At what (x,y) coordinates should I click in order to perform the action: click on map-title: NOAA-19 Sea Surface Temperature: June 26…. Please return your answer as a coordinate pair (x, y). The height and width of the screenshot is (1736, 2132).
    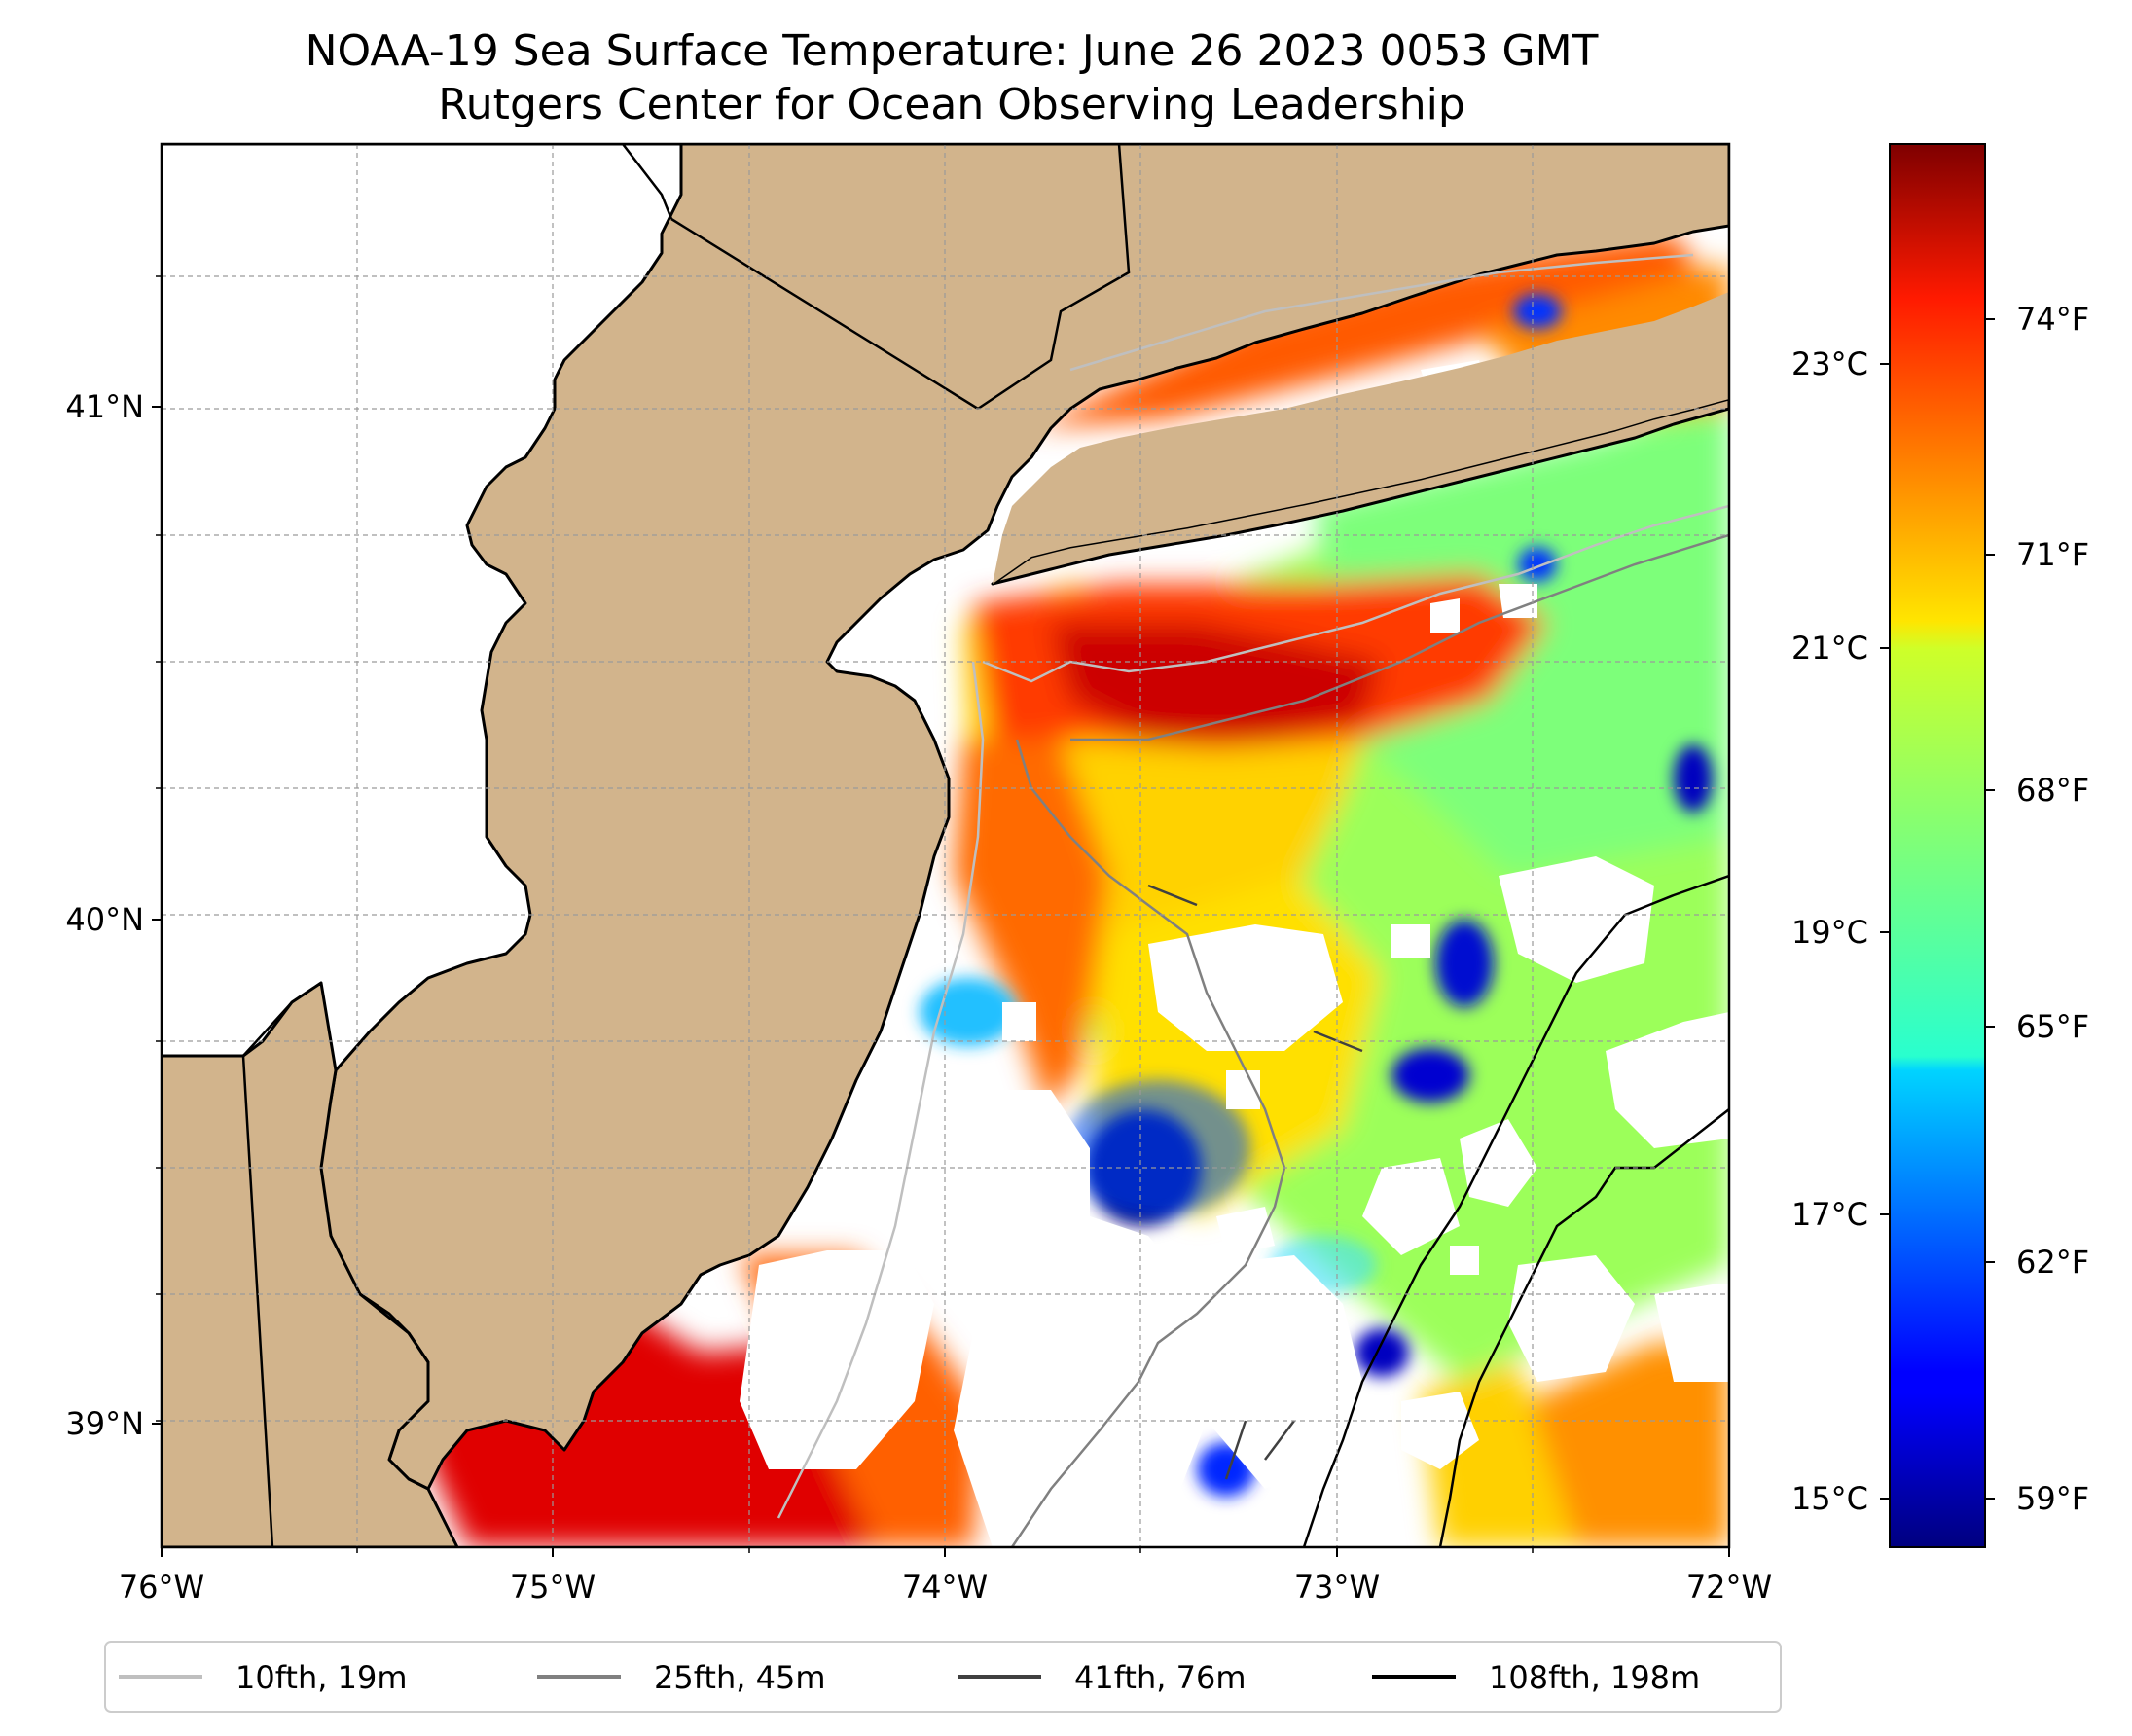
    Looking at the image, I should click on (953, 51).